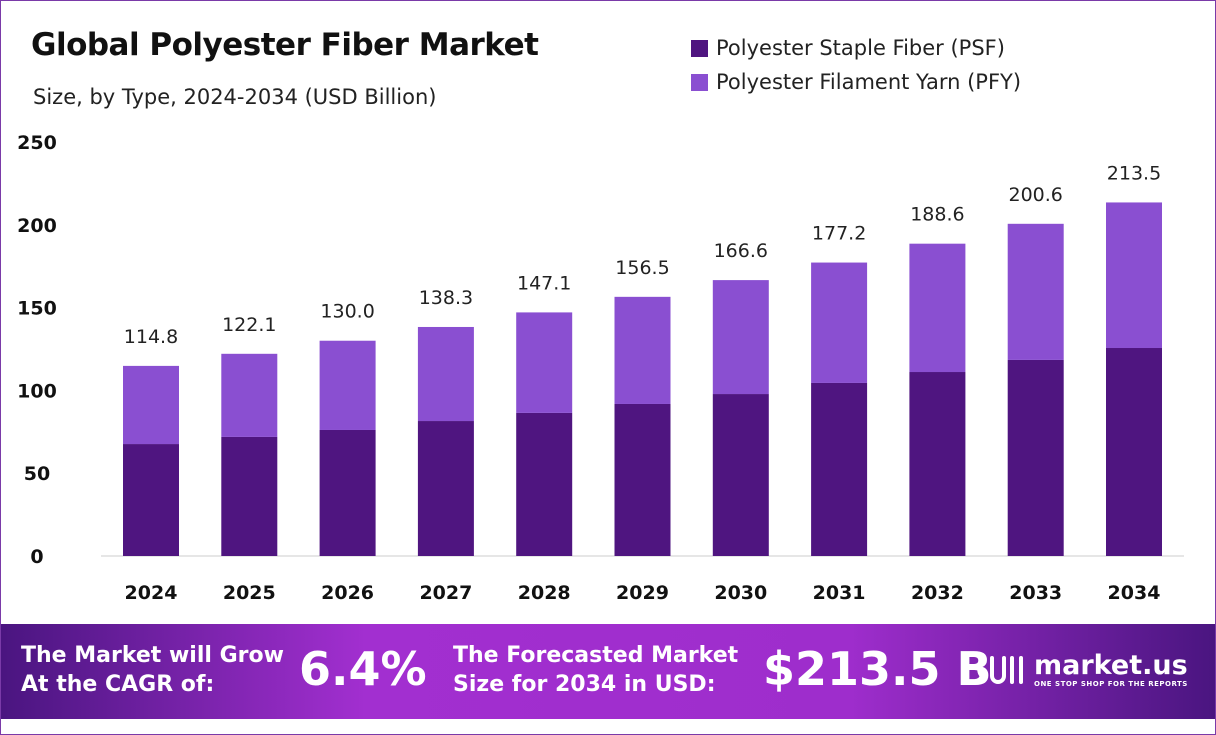 The width and height of the screenshot is (1216, 735). What do you see at coordinates (363, 669) in the screenshot?
I see `cagr-value: 6.4%` at bounding box center [363, 669].